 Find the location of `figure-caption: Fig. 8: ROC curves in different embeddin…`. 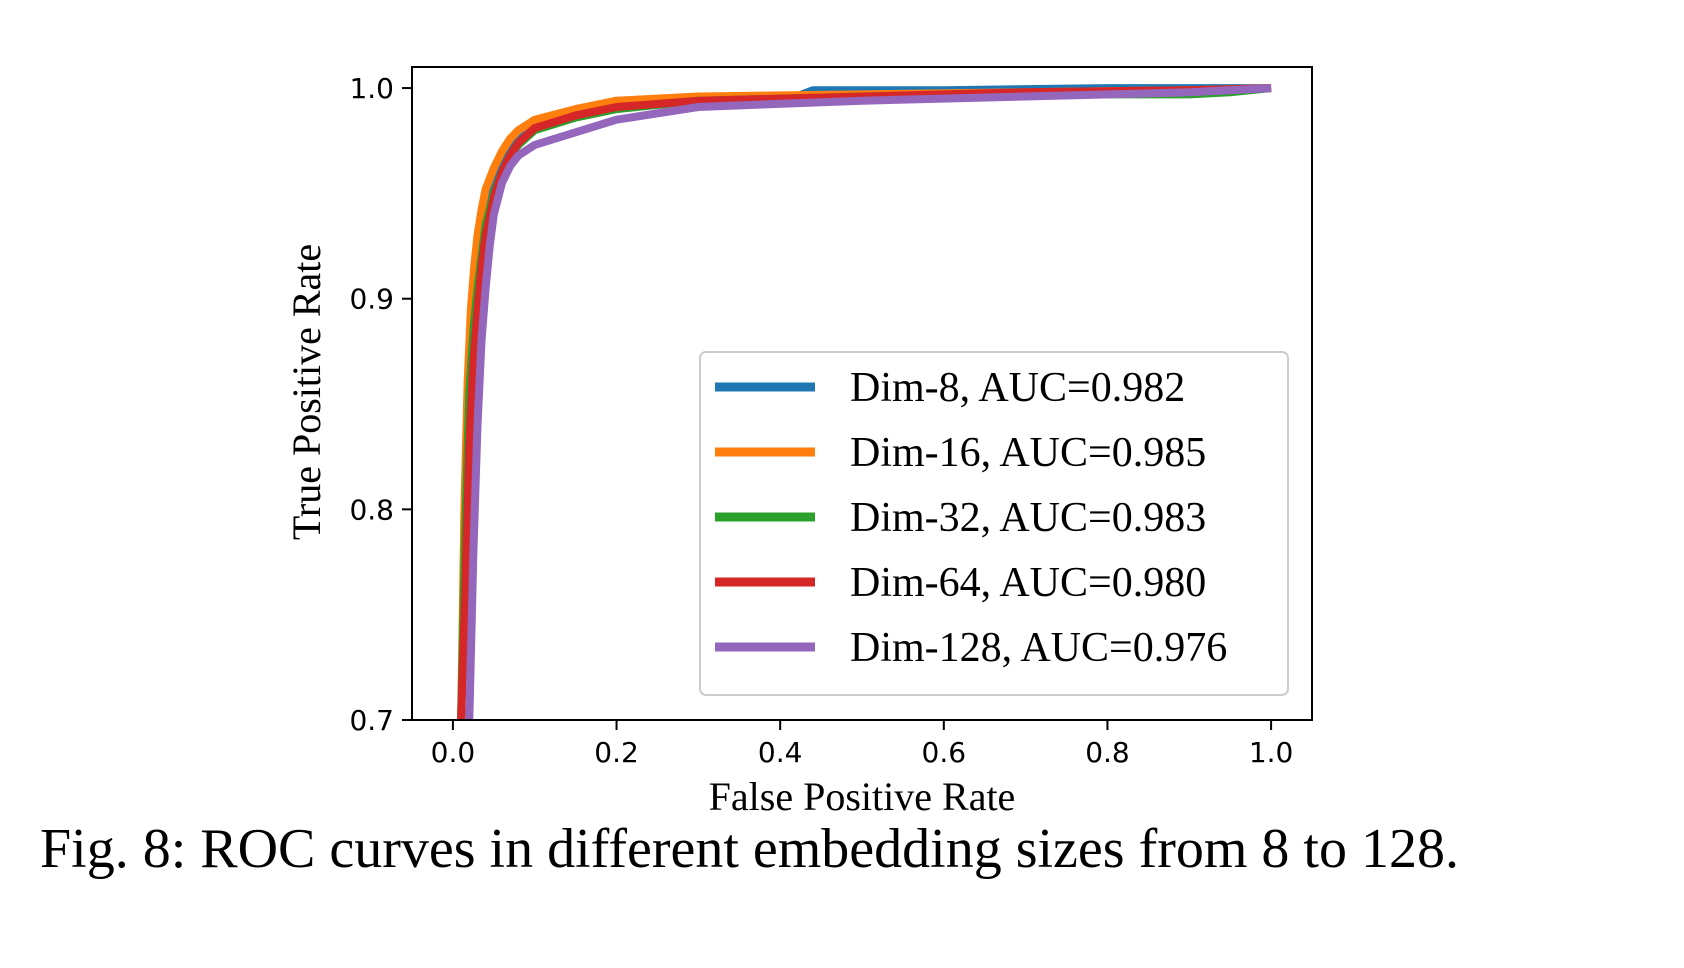

figure-caption: Fig. 8: ROC curves in different embeddin… is located at coordinates (749, 849).